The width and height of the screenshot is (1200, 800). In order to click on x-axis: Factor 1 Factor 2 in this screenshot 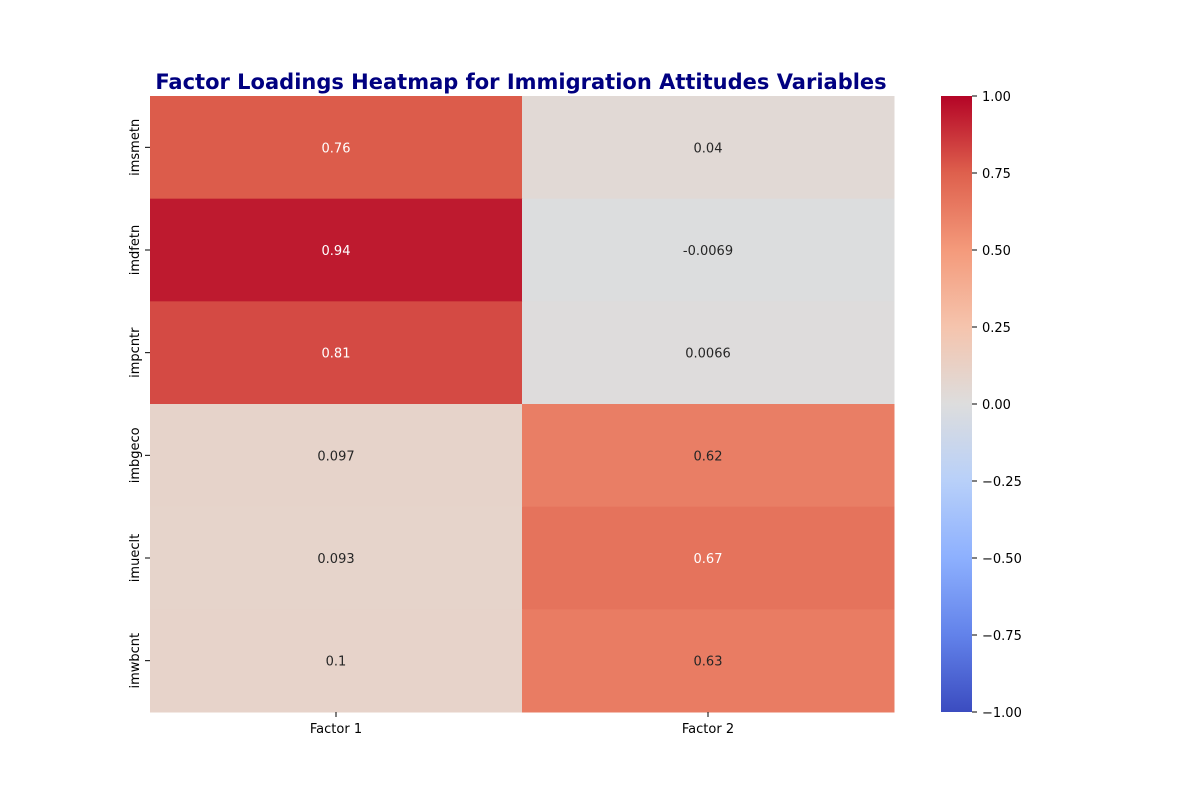, I will do `click(522, 724)`.